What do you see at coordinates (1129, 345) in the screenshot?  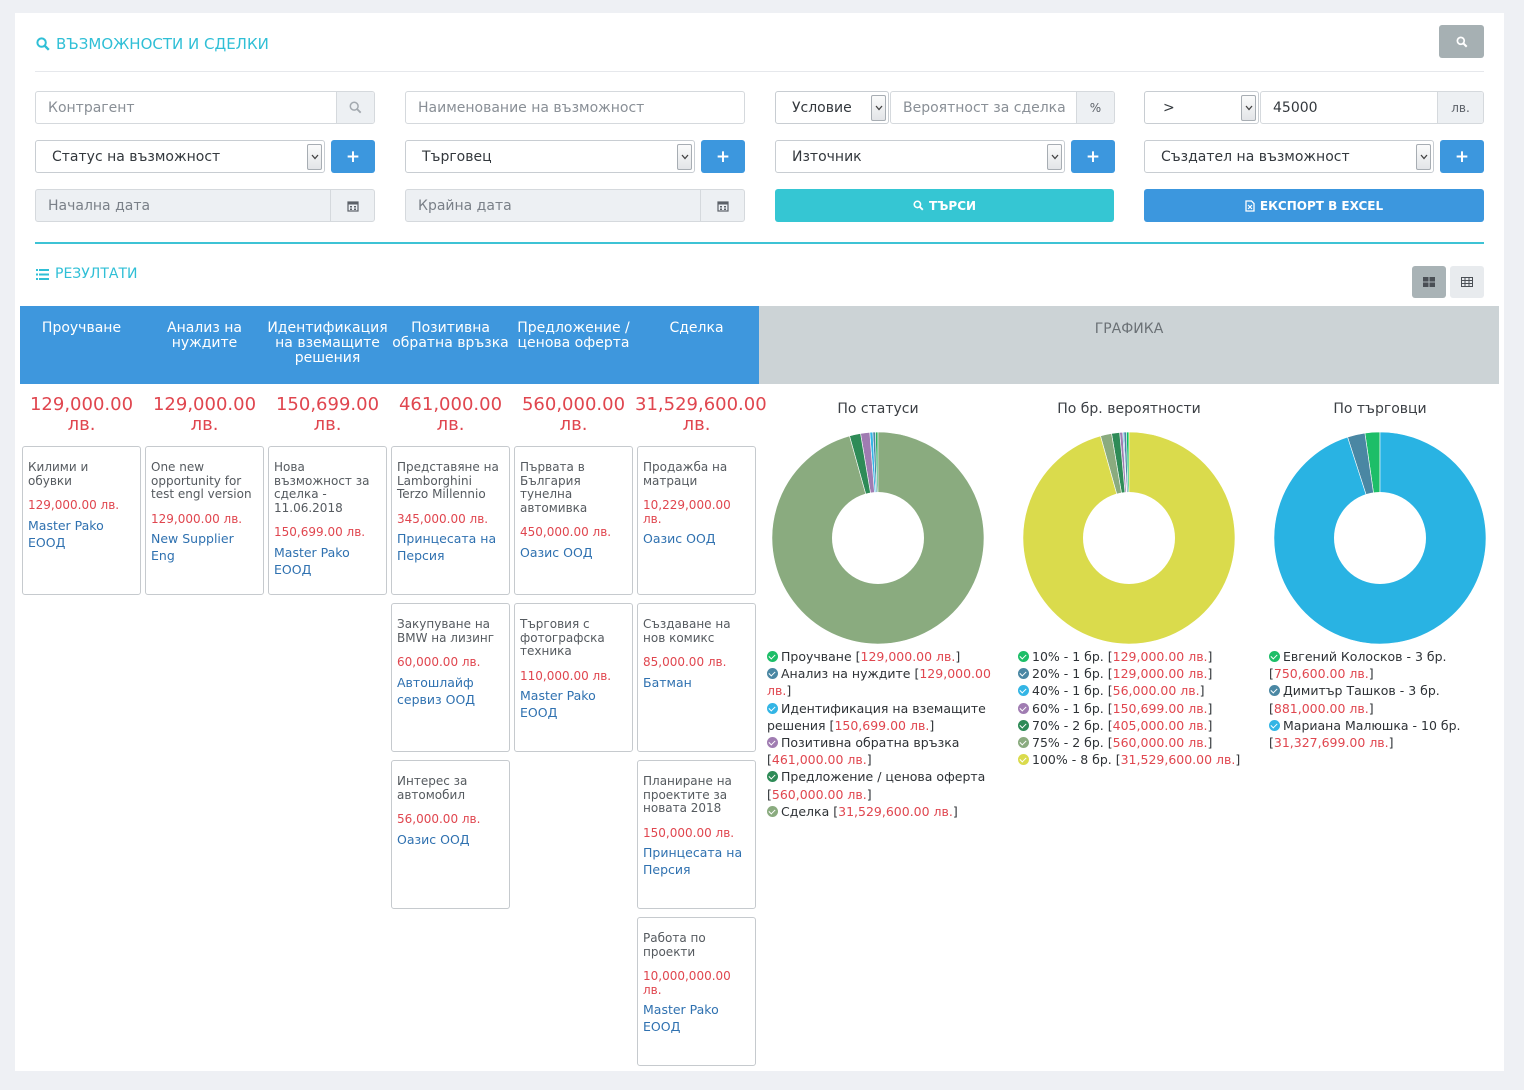 I see `graphics-header: ГРАФИКА` at bounding box center [1129, 345].